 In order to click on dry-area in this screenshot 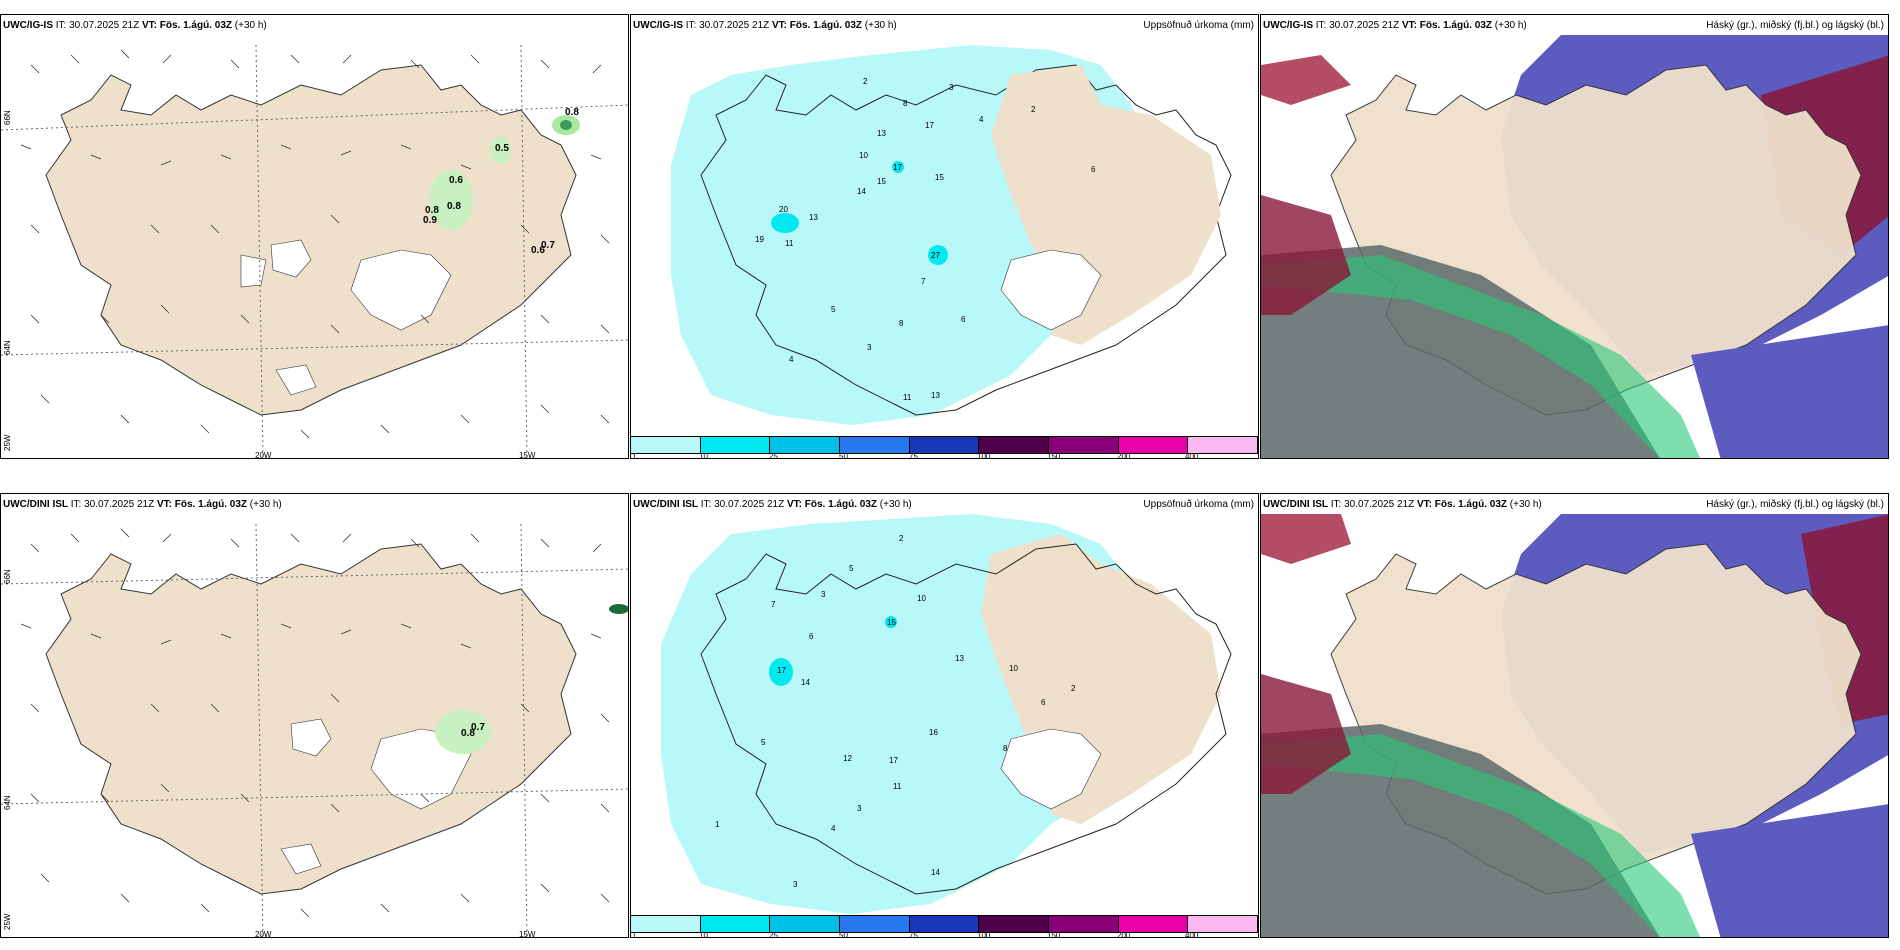, I will do `click(1106, 205)`.